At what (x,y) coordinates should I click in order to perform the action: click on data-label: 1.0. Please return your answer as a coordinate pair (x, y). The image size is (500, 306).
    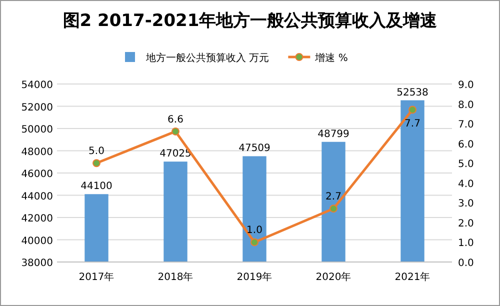
    Looking at the image, I should click on (254, 230).